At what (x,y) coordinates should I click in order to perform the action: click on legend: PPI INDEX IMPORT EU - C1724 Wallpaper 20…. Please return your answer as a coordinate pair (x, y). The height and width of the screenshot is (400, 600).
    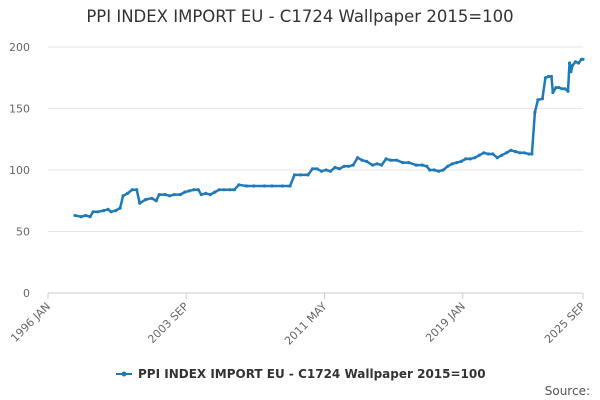
    Looking at the image, I should click on (301, 374).